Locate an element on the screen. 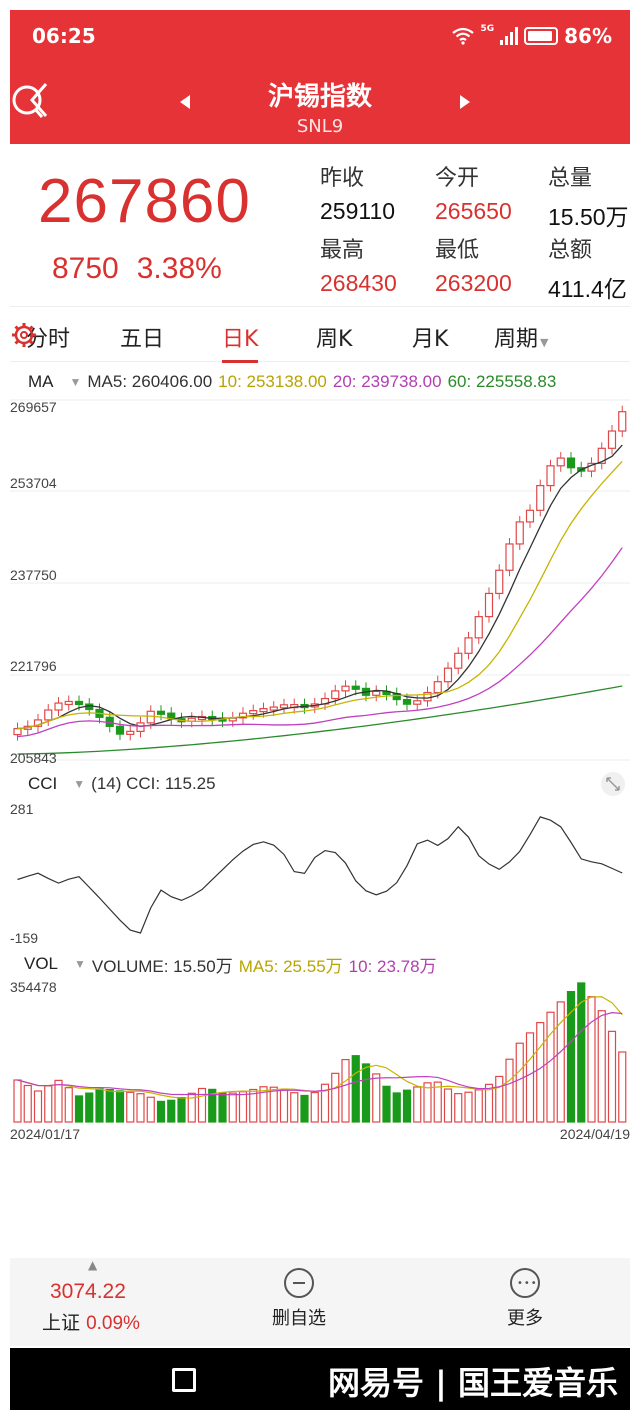  change-percent: 3.38% is located at coordinates (179, 268).